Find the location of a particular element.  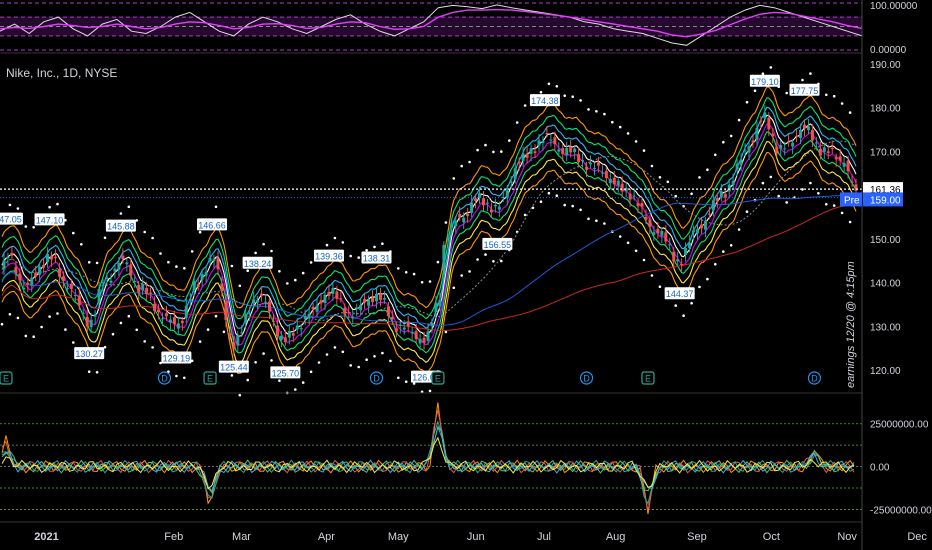

peak-label-text: 147.05 is located at coordinates (11, 220).